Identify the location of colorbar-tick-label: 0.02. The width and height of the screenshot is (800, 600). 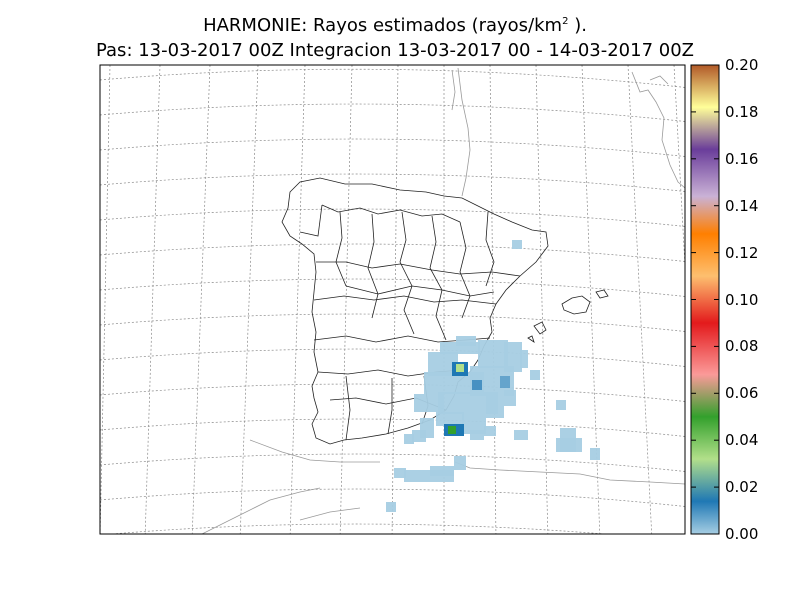
(742, 487).